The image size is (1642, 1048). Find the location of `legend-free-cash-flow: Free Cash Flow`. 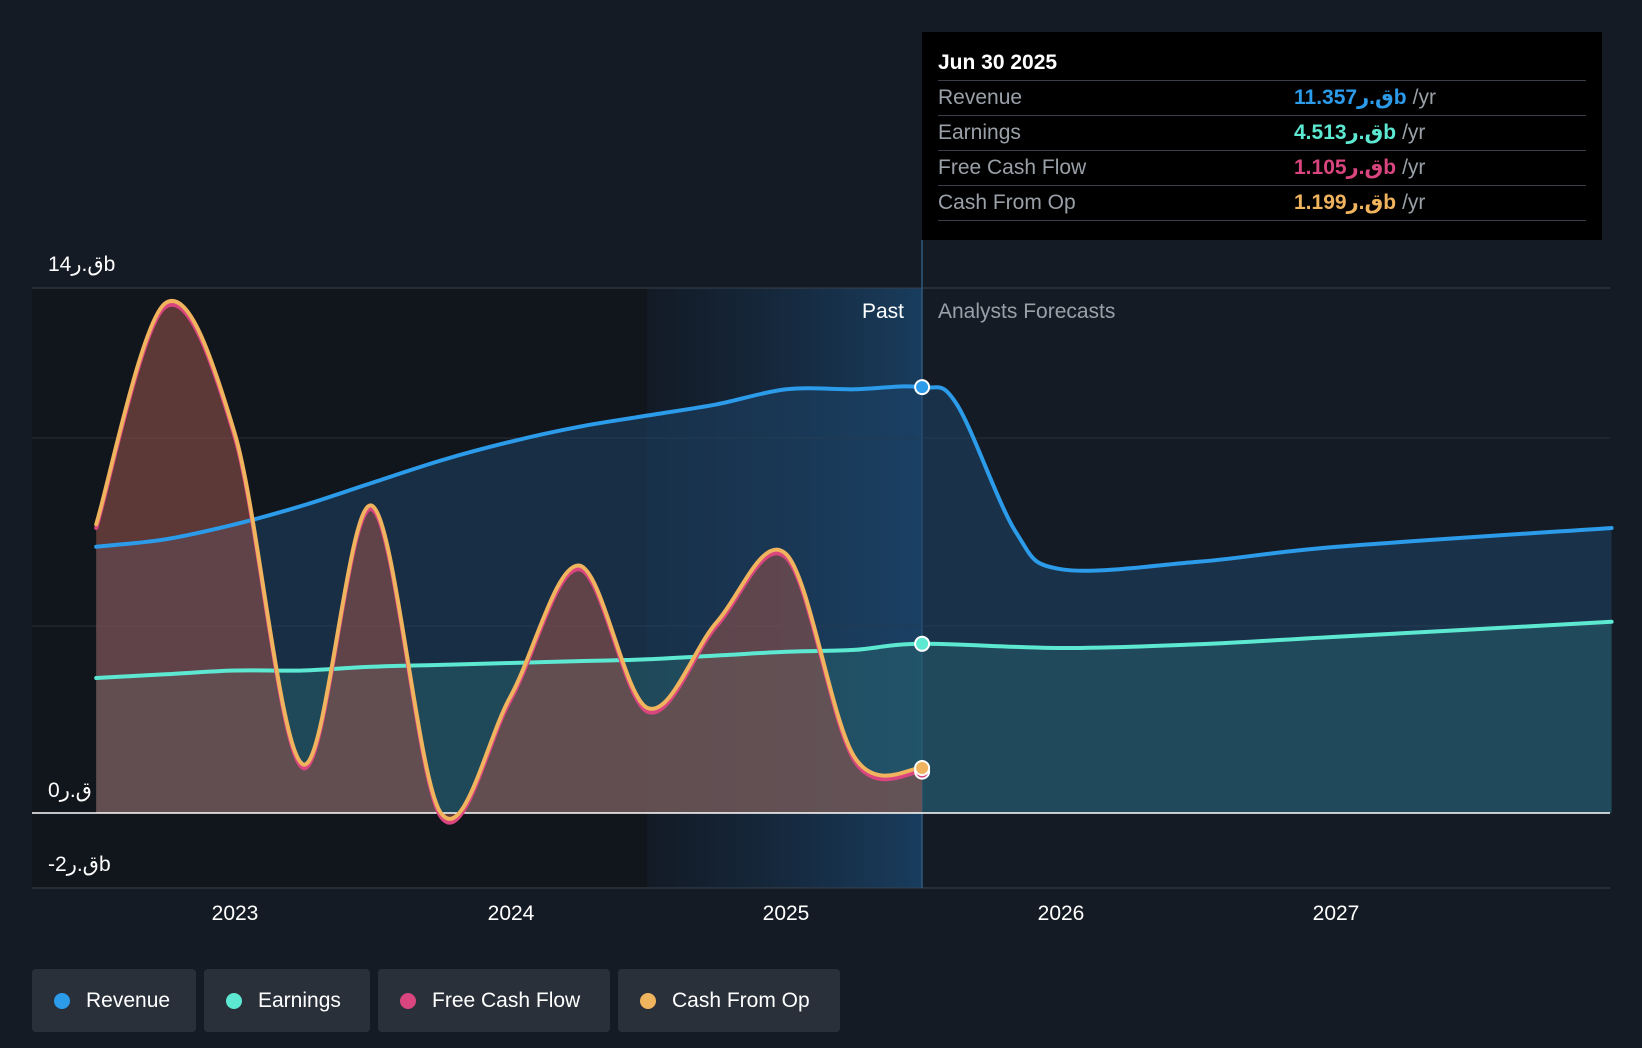

legend-free-cash-flow: Free Cash Flow is located at coordinates (494, 1000).